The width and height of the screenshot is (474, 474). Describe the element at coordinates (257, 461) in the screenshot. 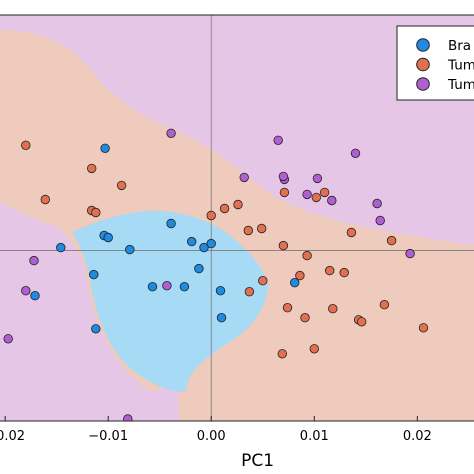

I see `x-axis-label: PC1` at that location.